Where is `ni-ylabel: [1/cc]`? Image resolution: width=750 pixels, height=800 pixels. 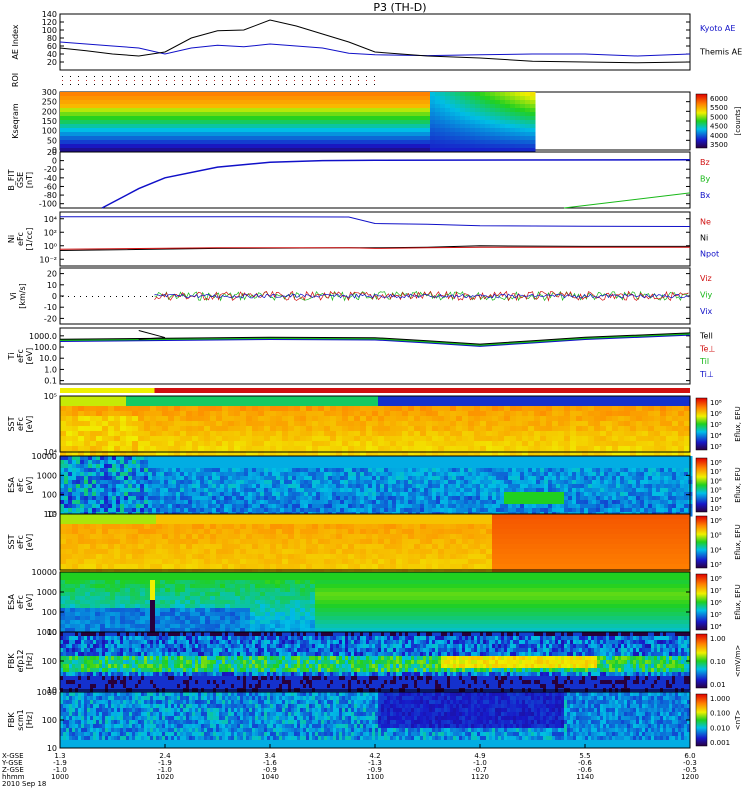 ni-ylabel: [1/cc] is located at coordinates (29, 239).